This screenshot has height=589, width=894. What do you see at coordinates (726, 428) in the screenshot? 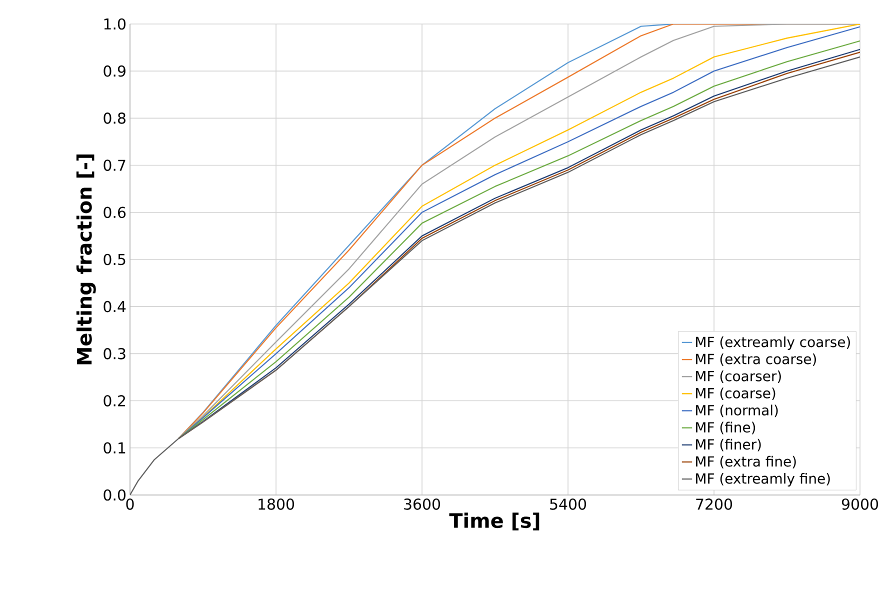
I see `legend-label: MF (fine)` at bounding box center [726, 428].